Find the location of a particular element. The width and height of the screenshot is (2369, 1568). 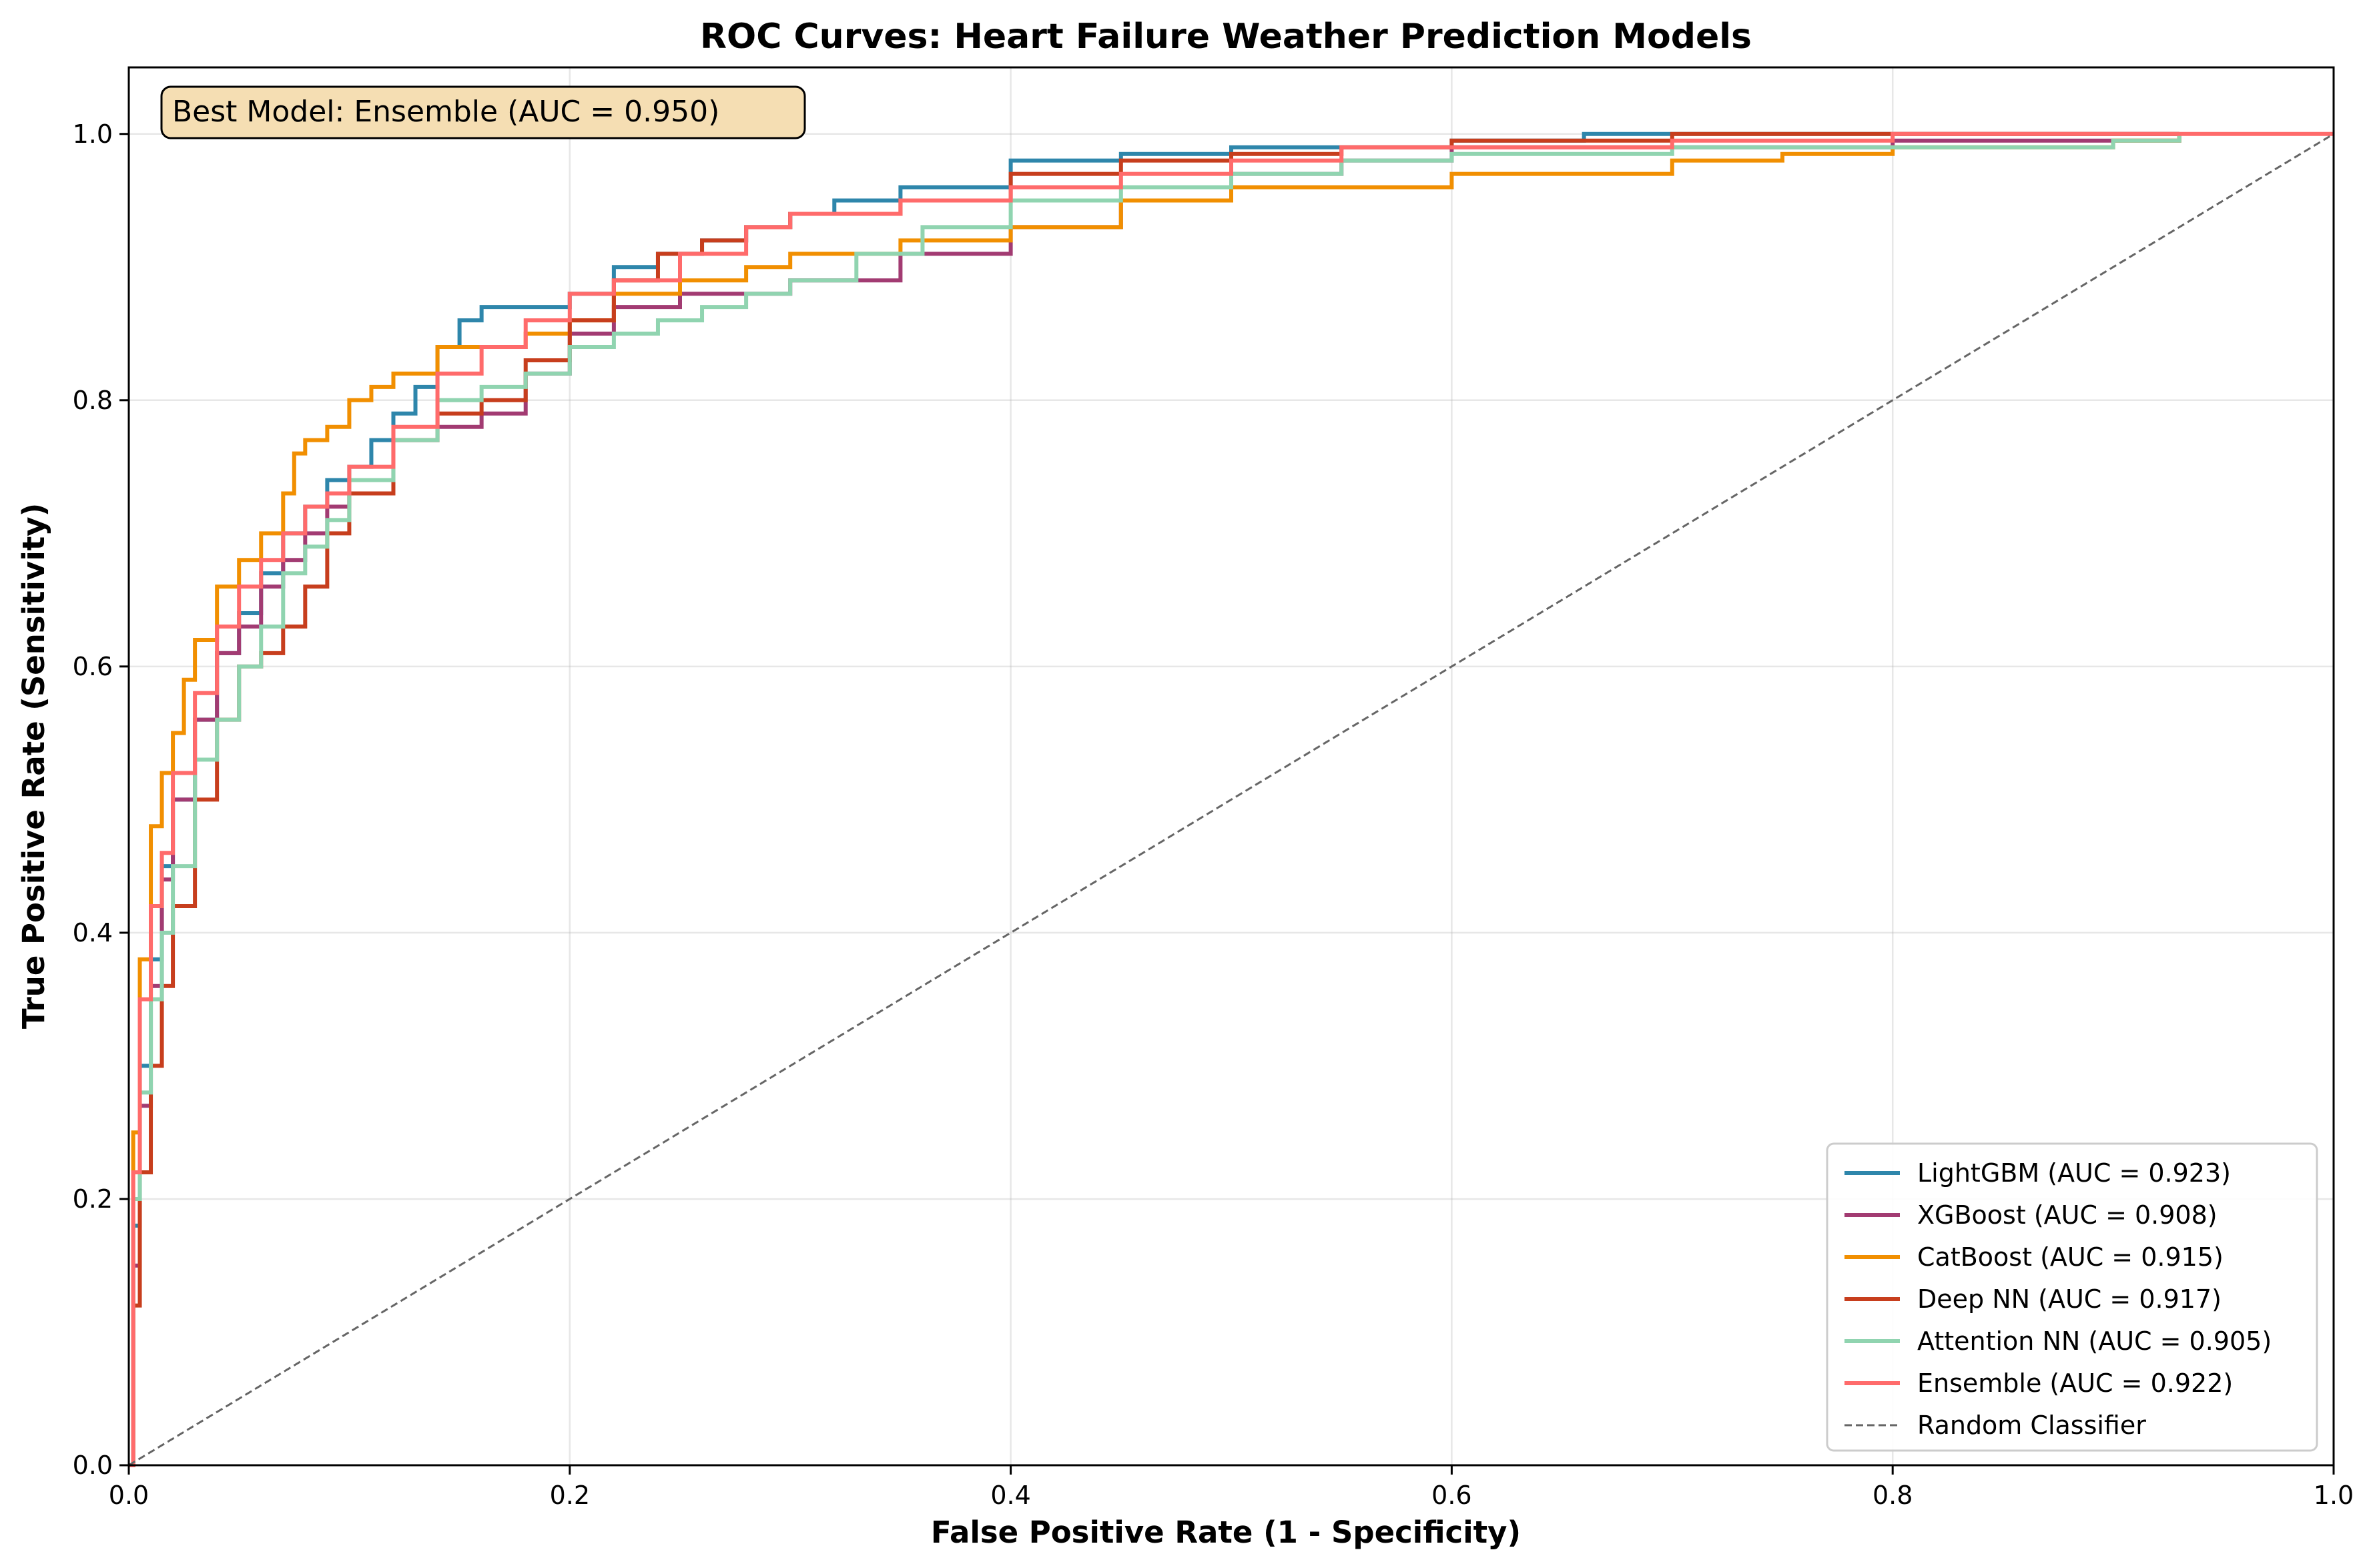

x-tick-label: 1.0 is located at coordinates (2334, 1496).